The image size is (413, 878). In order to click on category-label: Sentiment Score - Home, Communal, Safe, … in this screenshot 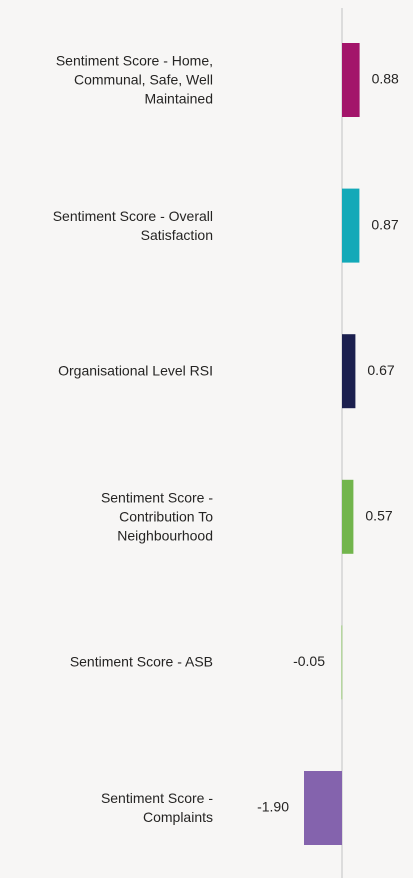, I will do `click(134, 79)`.